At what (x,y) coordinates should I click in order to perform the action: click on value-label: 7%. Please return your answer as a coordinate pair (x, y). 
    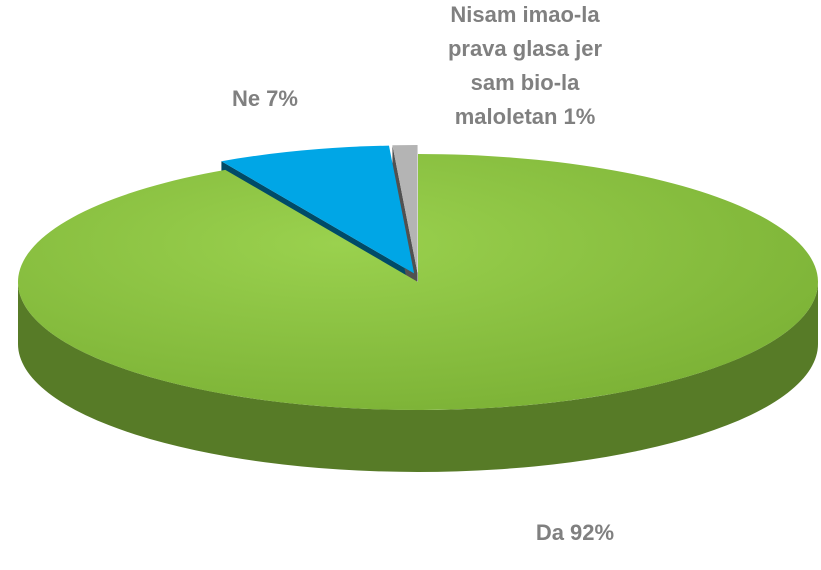
    Looking at the image, I should click on (282, 98).